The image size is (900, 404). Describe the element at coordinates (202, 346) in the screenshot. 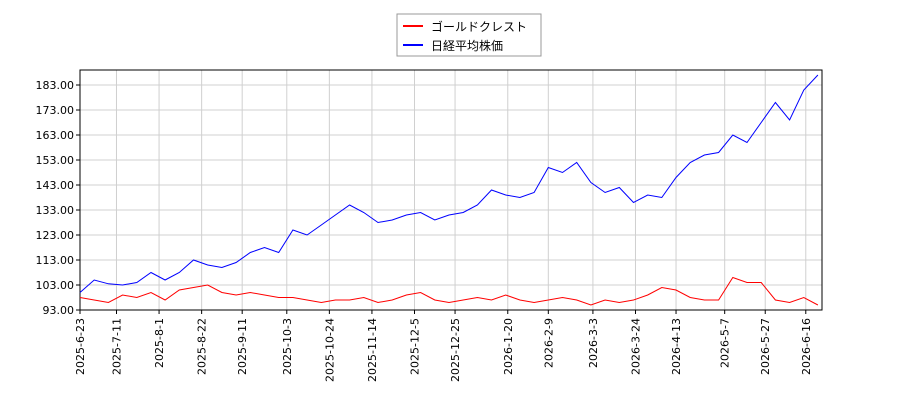

I see `x-tick-label: 2025-8-22` at that location.